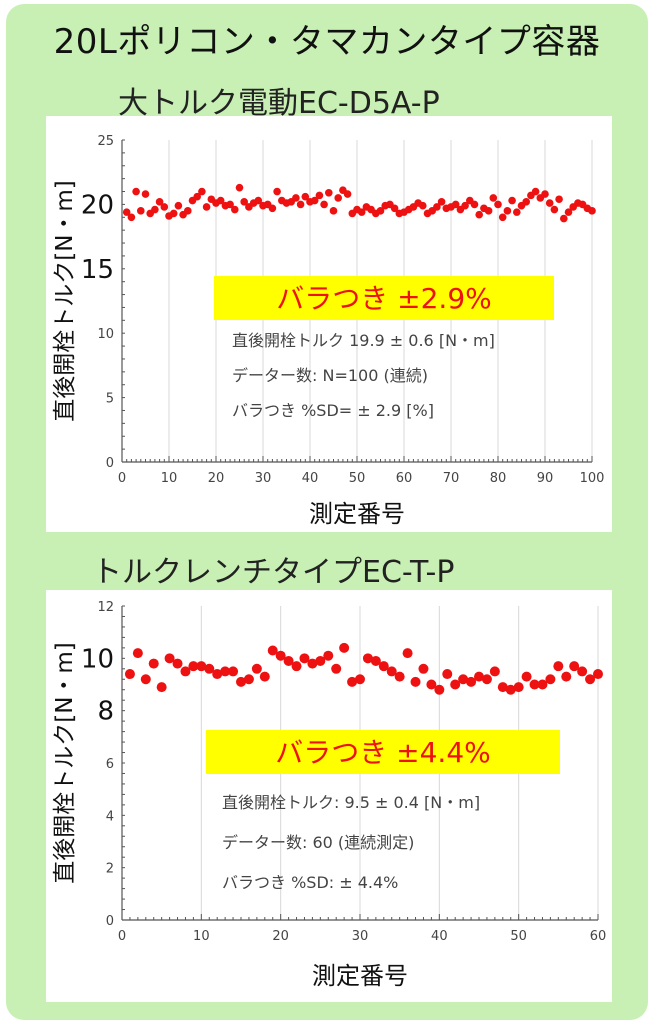  Describe the element at coordinates (404, 478) in the screenshot. I see `chart1-x-tick-label: 60` at that location.